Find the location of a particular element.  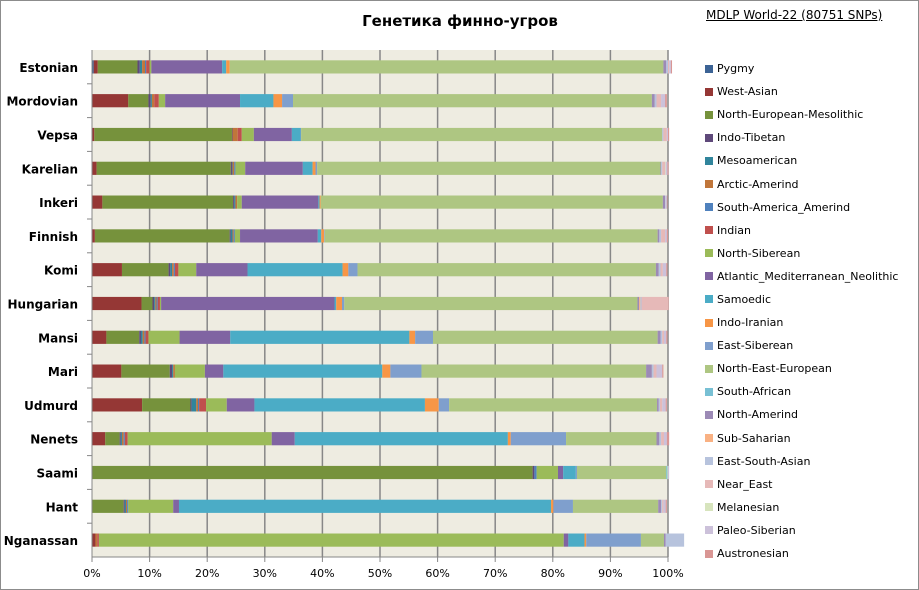

bar-segment-north-european-mesolithic-finnish is located at coordinates (162, 236).